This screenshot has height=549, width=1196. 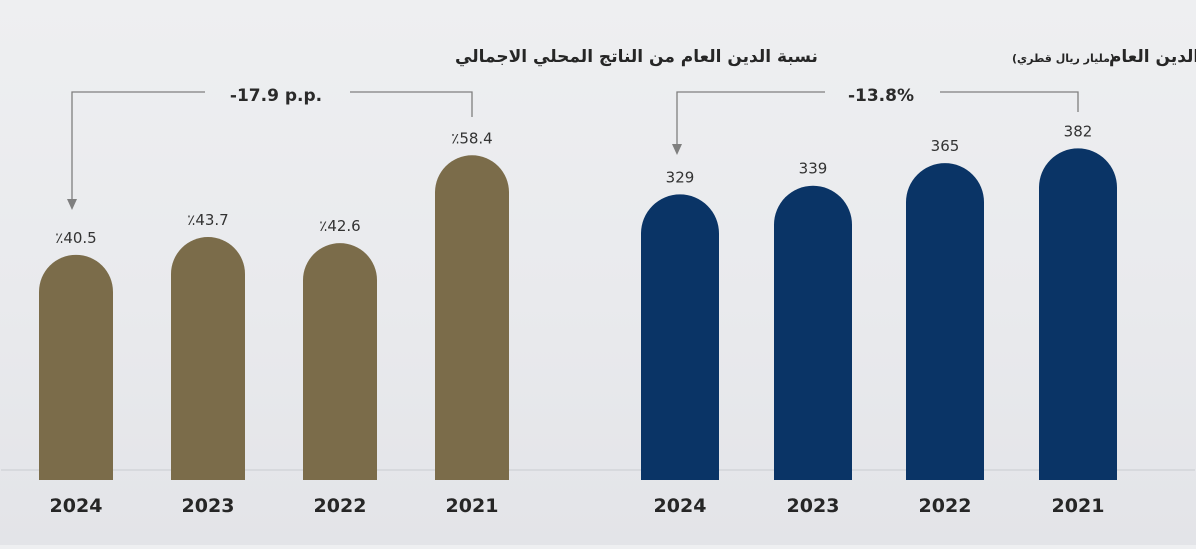 I want to click on change-label: -13.8%, so click(x=881, y=96).